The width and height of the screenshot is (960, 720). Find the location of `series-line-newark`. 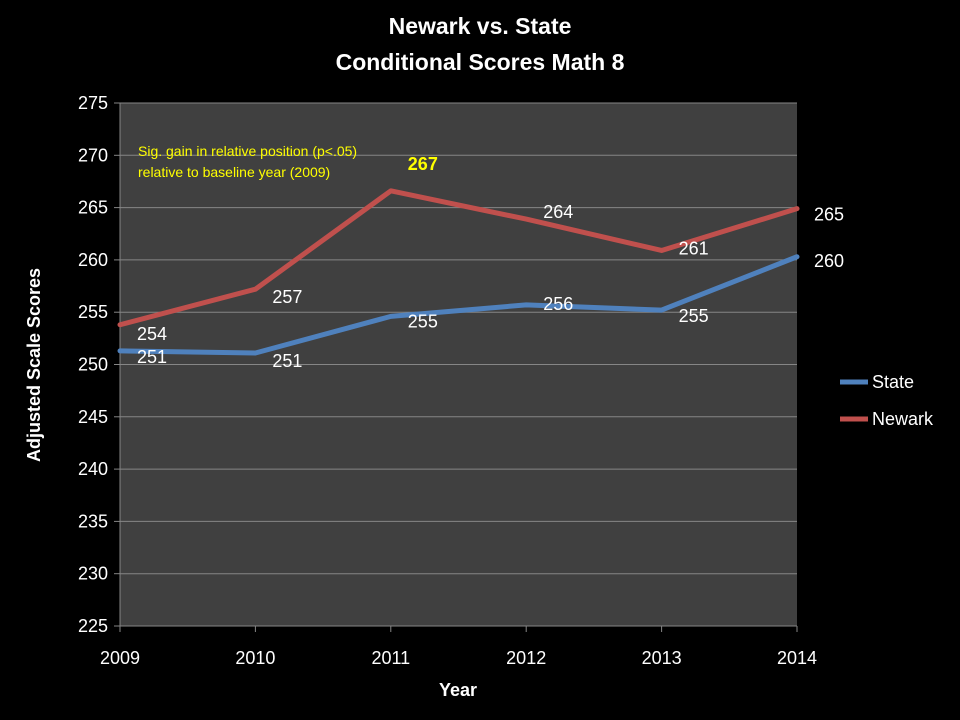

series-line-newark is located at coordinates (458, 258).